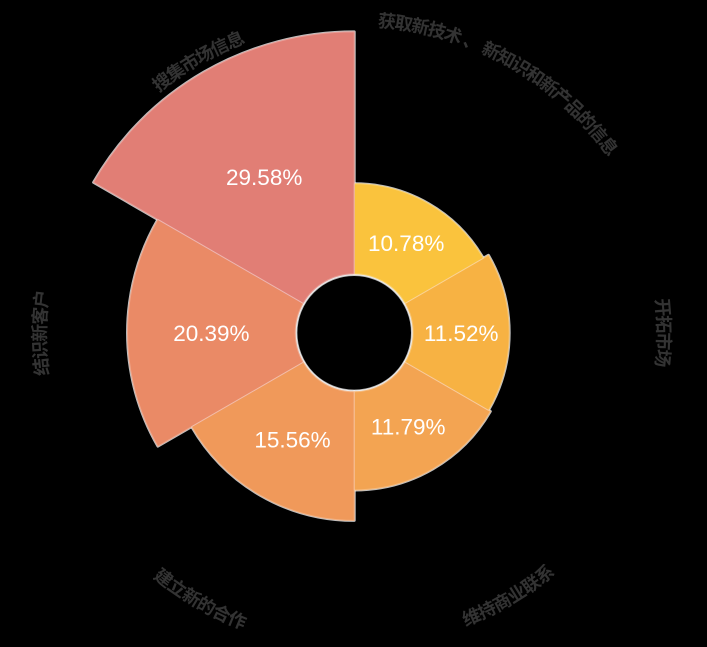  I want to click on svg-text: 11.79%, so click(408, 427).